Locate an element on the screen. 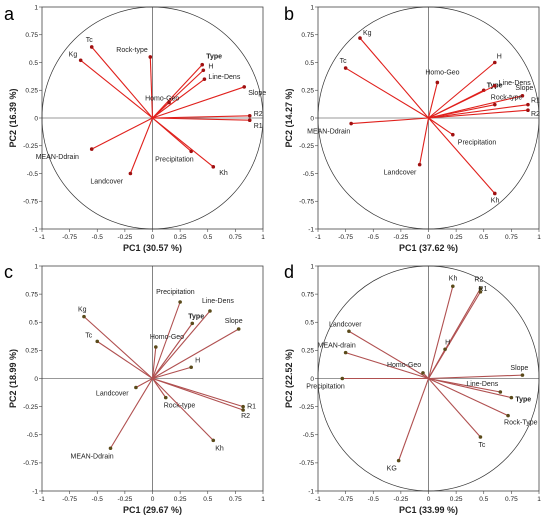  y-axis-label: PC2 (14.27 %) is located at coordinates (289, 117).